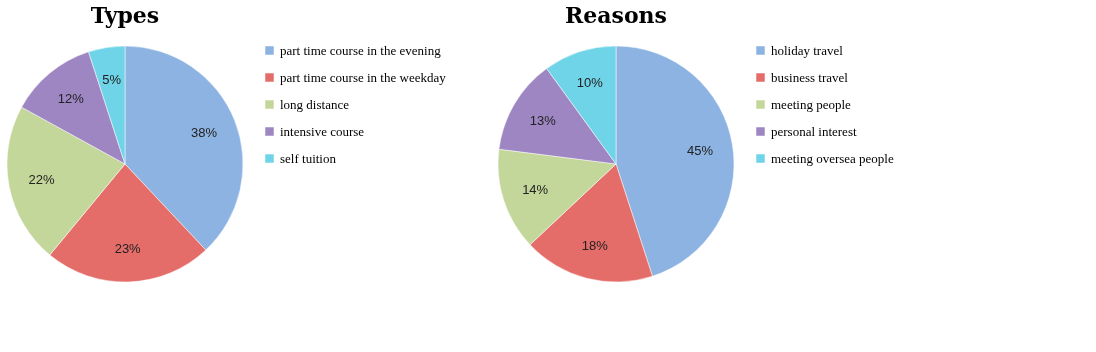  What do you see at coordinates (125, 15) in the screenshot?
I see `chart-title: Types` at bounding box center [125, 15].